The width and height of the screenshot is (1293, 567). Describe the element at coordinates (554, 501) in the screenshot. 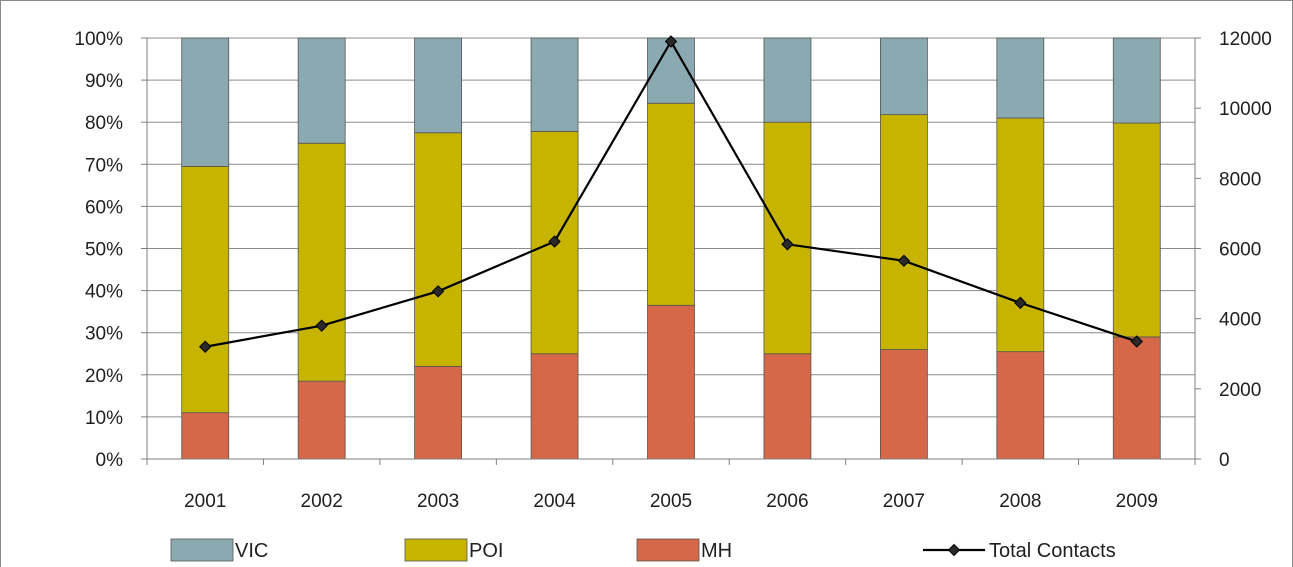

I see `x-tick-label: 2004` at that location.